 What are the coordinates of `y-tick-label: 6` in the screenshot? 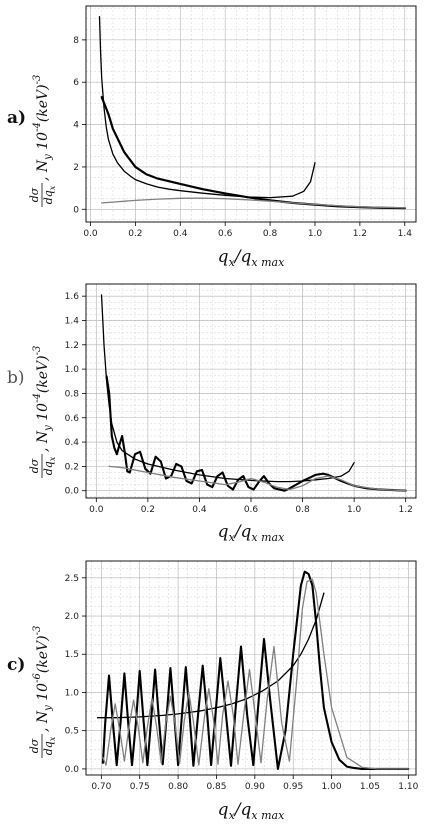 It's located at (76, 83).